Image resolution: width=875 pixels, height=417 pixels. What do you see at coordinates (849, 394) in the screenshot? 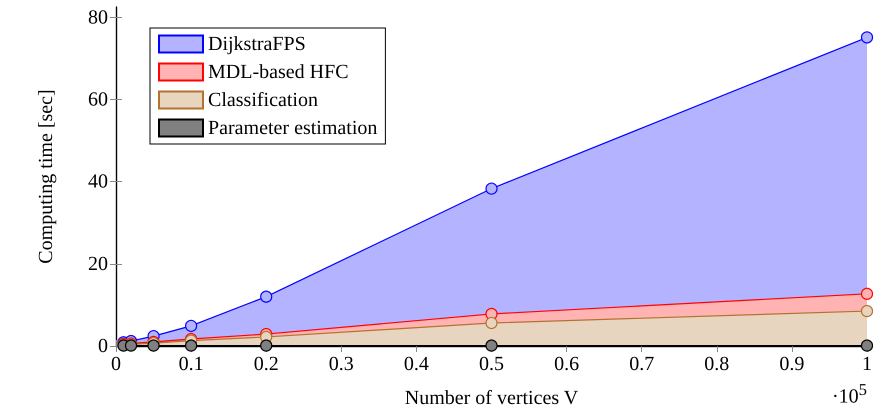
I see `text: ·10$^{5}$` at bounding box center [849, 394].